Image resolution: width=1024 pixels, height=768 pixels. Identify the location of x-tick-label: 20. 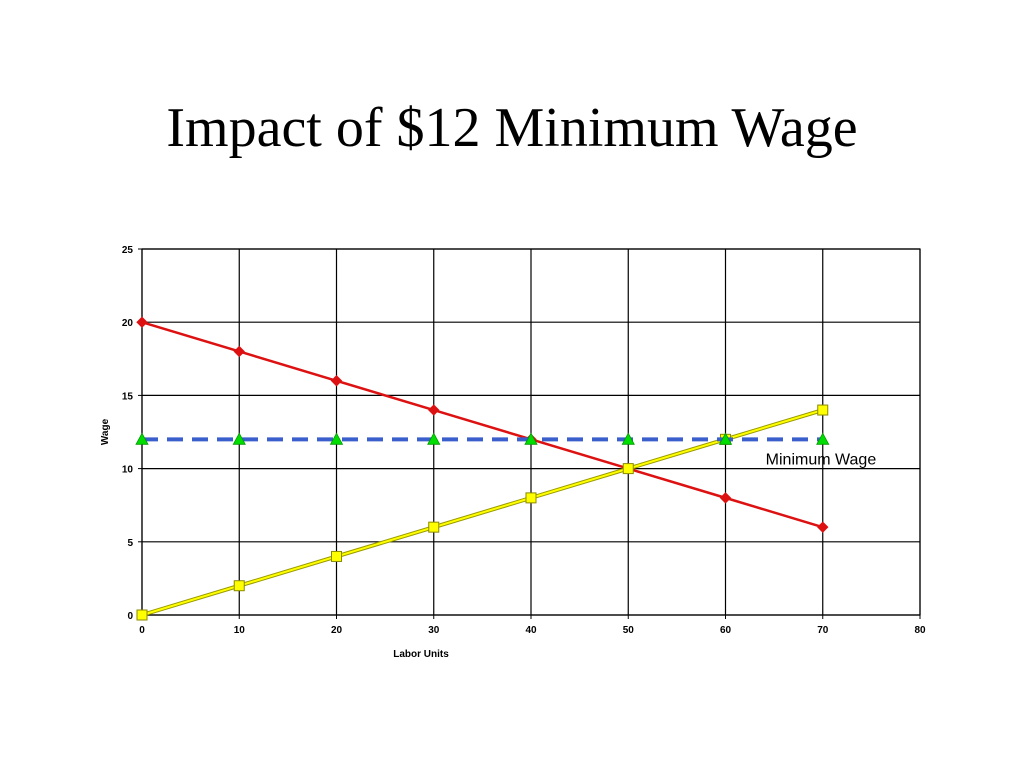
(337, 630).